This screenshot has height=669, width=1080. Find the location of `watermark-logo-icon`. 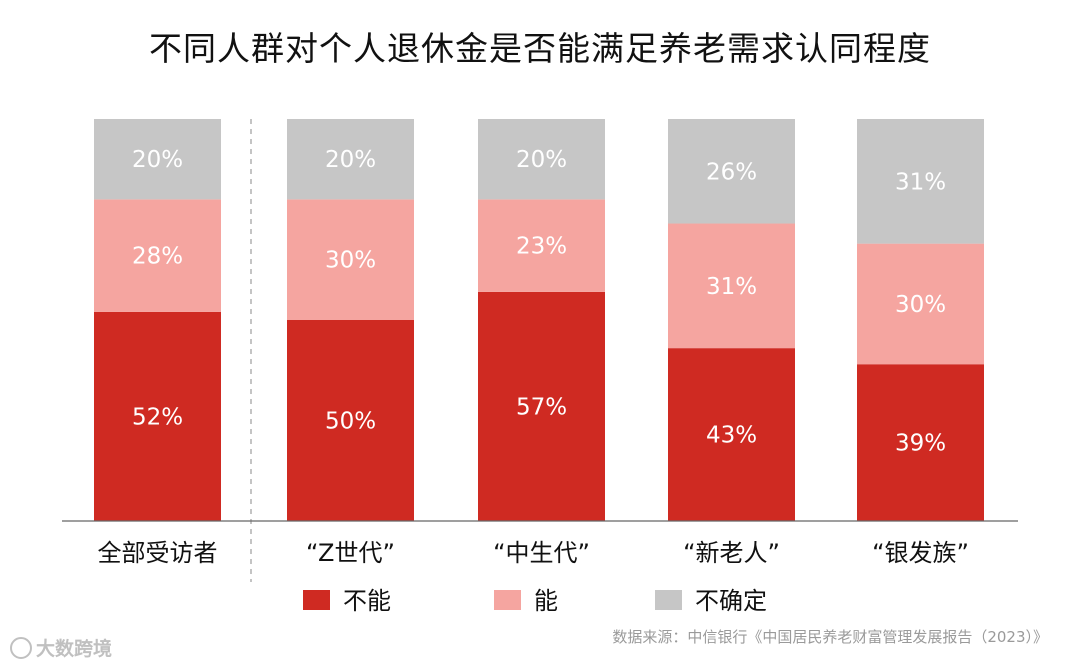

watermark-logo-icon is located at coordinates (21, 647).